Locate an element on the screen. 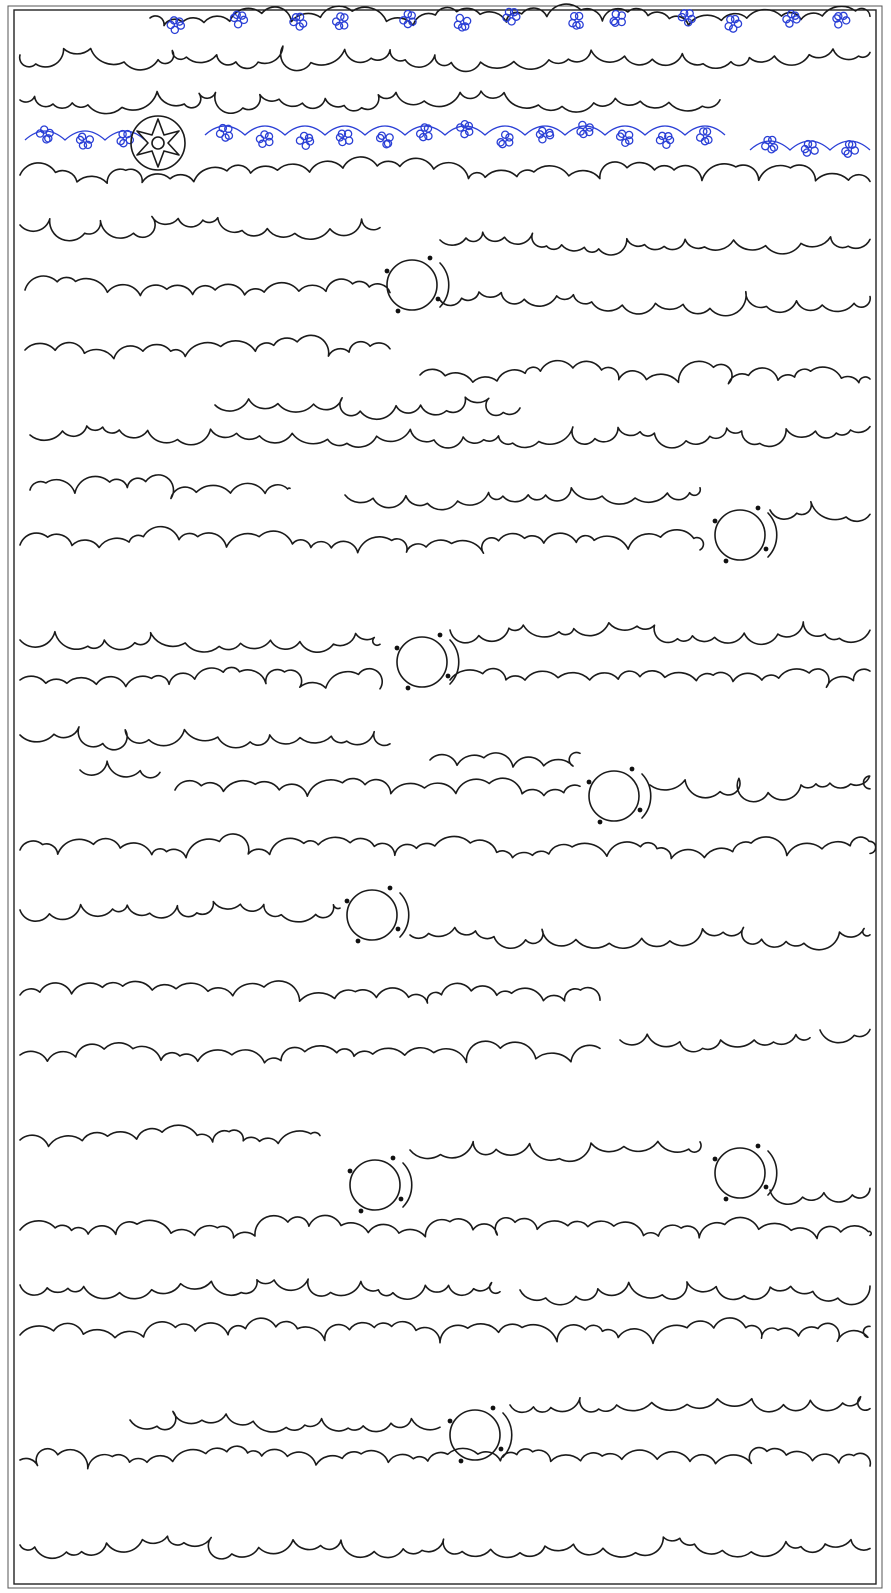 Image resolution: width=891 pixels, height=1593 pixels. floral-band is located at coordinates (447, 82).